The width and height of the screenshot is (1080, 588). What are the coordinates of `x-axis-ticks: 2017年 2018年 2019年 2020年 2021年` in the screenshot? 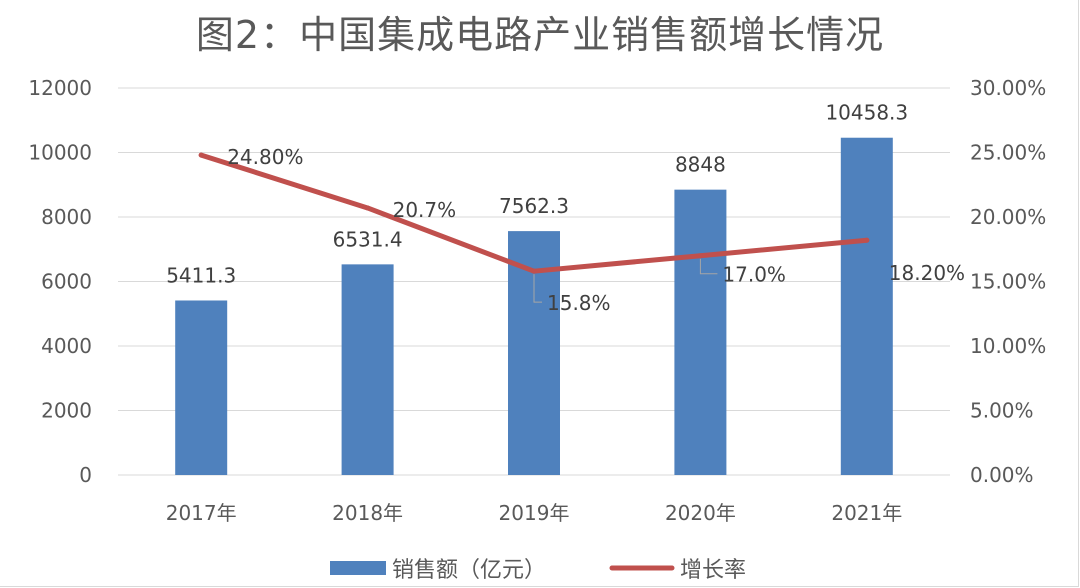 It's located at (534, 513).